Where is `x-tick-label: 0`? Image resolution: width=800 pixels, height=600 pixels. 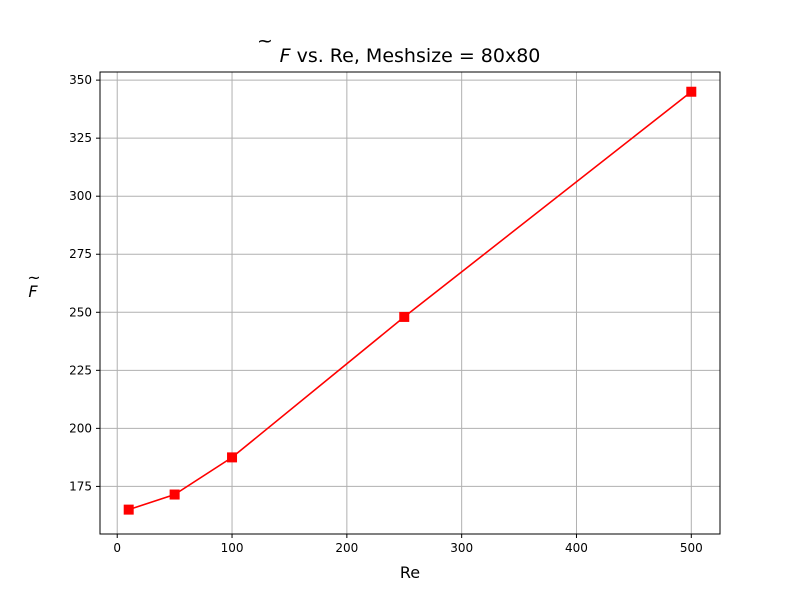
x-tick-label: 0 is located at coordinates (117, 548).